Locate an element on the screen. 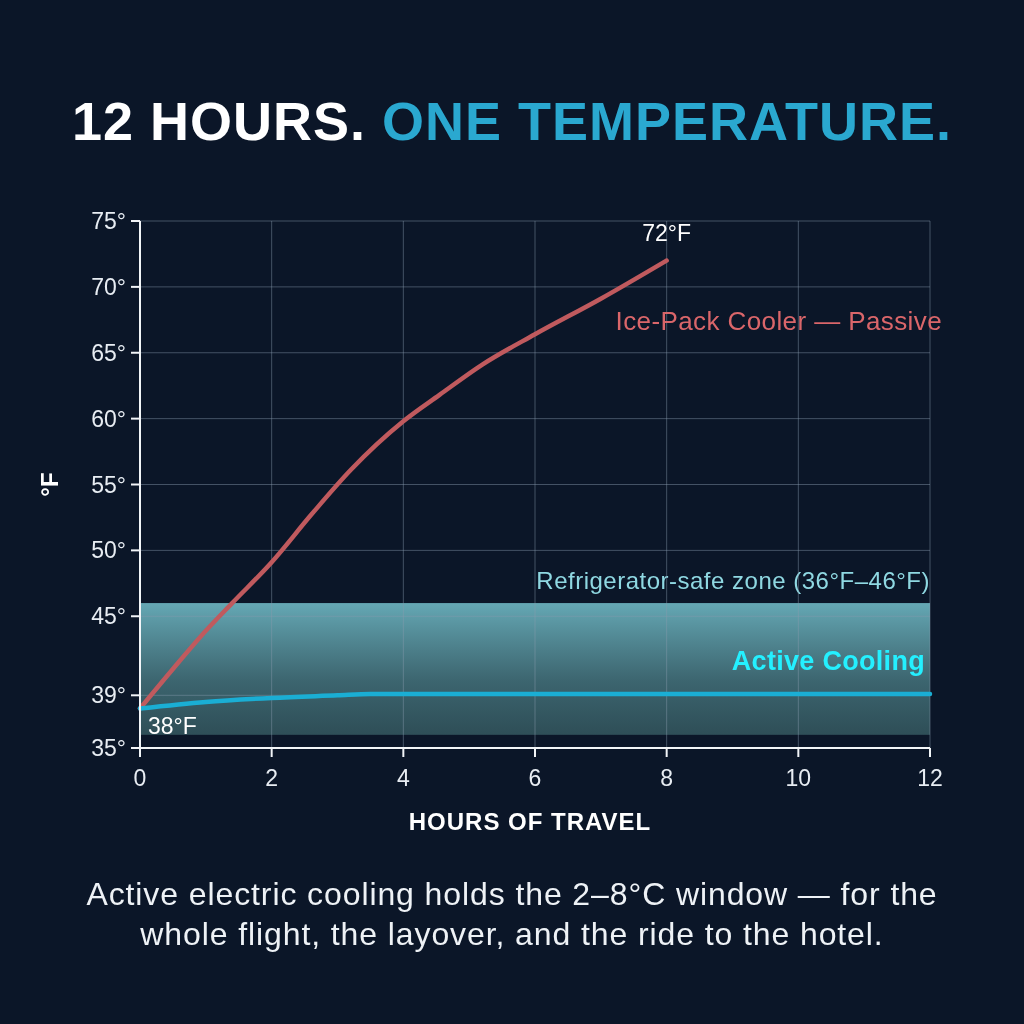 This screenshot has width=1024, height=1024. series-label: Active Cooling is located at coordinates (828, 660).